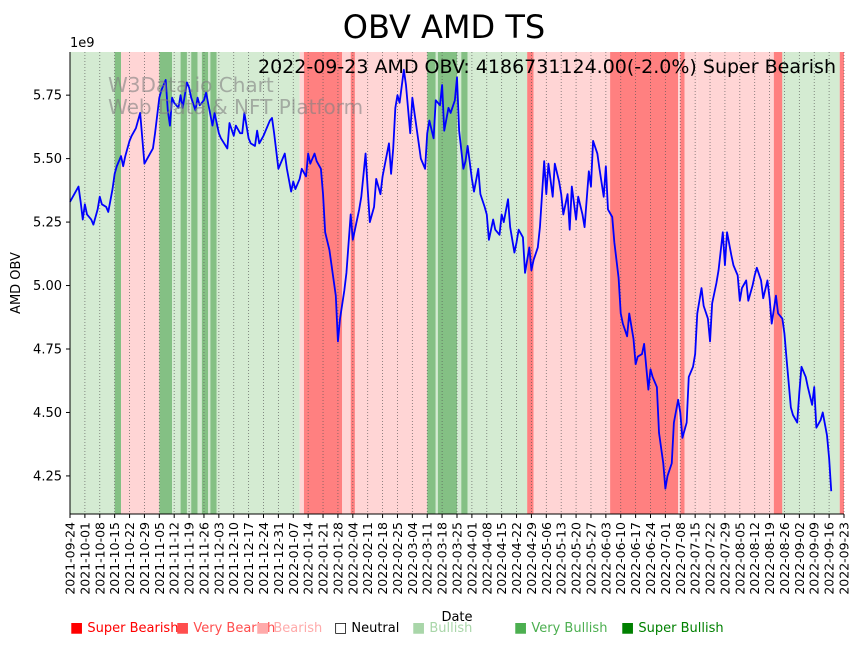  What do you see at coordinates (531, 558) in the screenshot?
I see `x-tick-label: 2022-04-29` at bounding box center [531, 558].